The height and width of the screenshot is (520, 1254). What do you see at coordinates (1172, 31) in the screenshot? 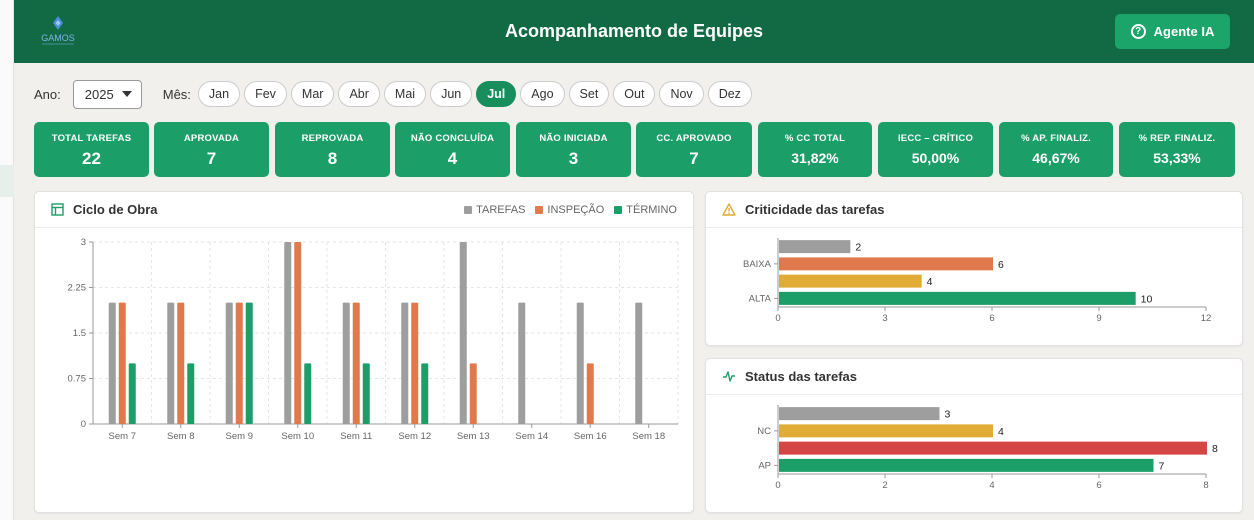
I see `agent-ia-button: ? Agente IA` at bounding box center [1172, 31].